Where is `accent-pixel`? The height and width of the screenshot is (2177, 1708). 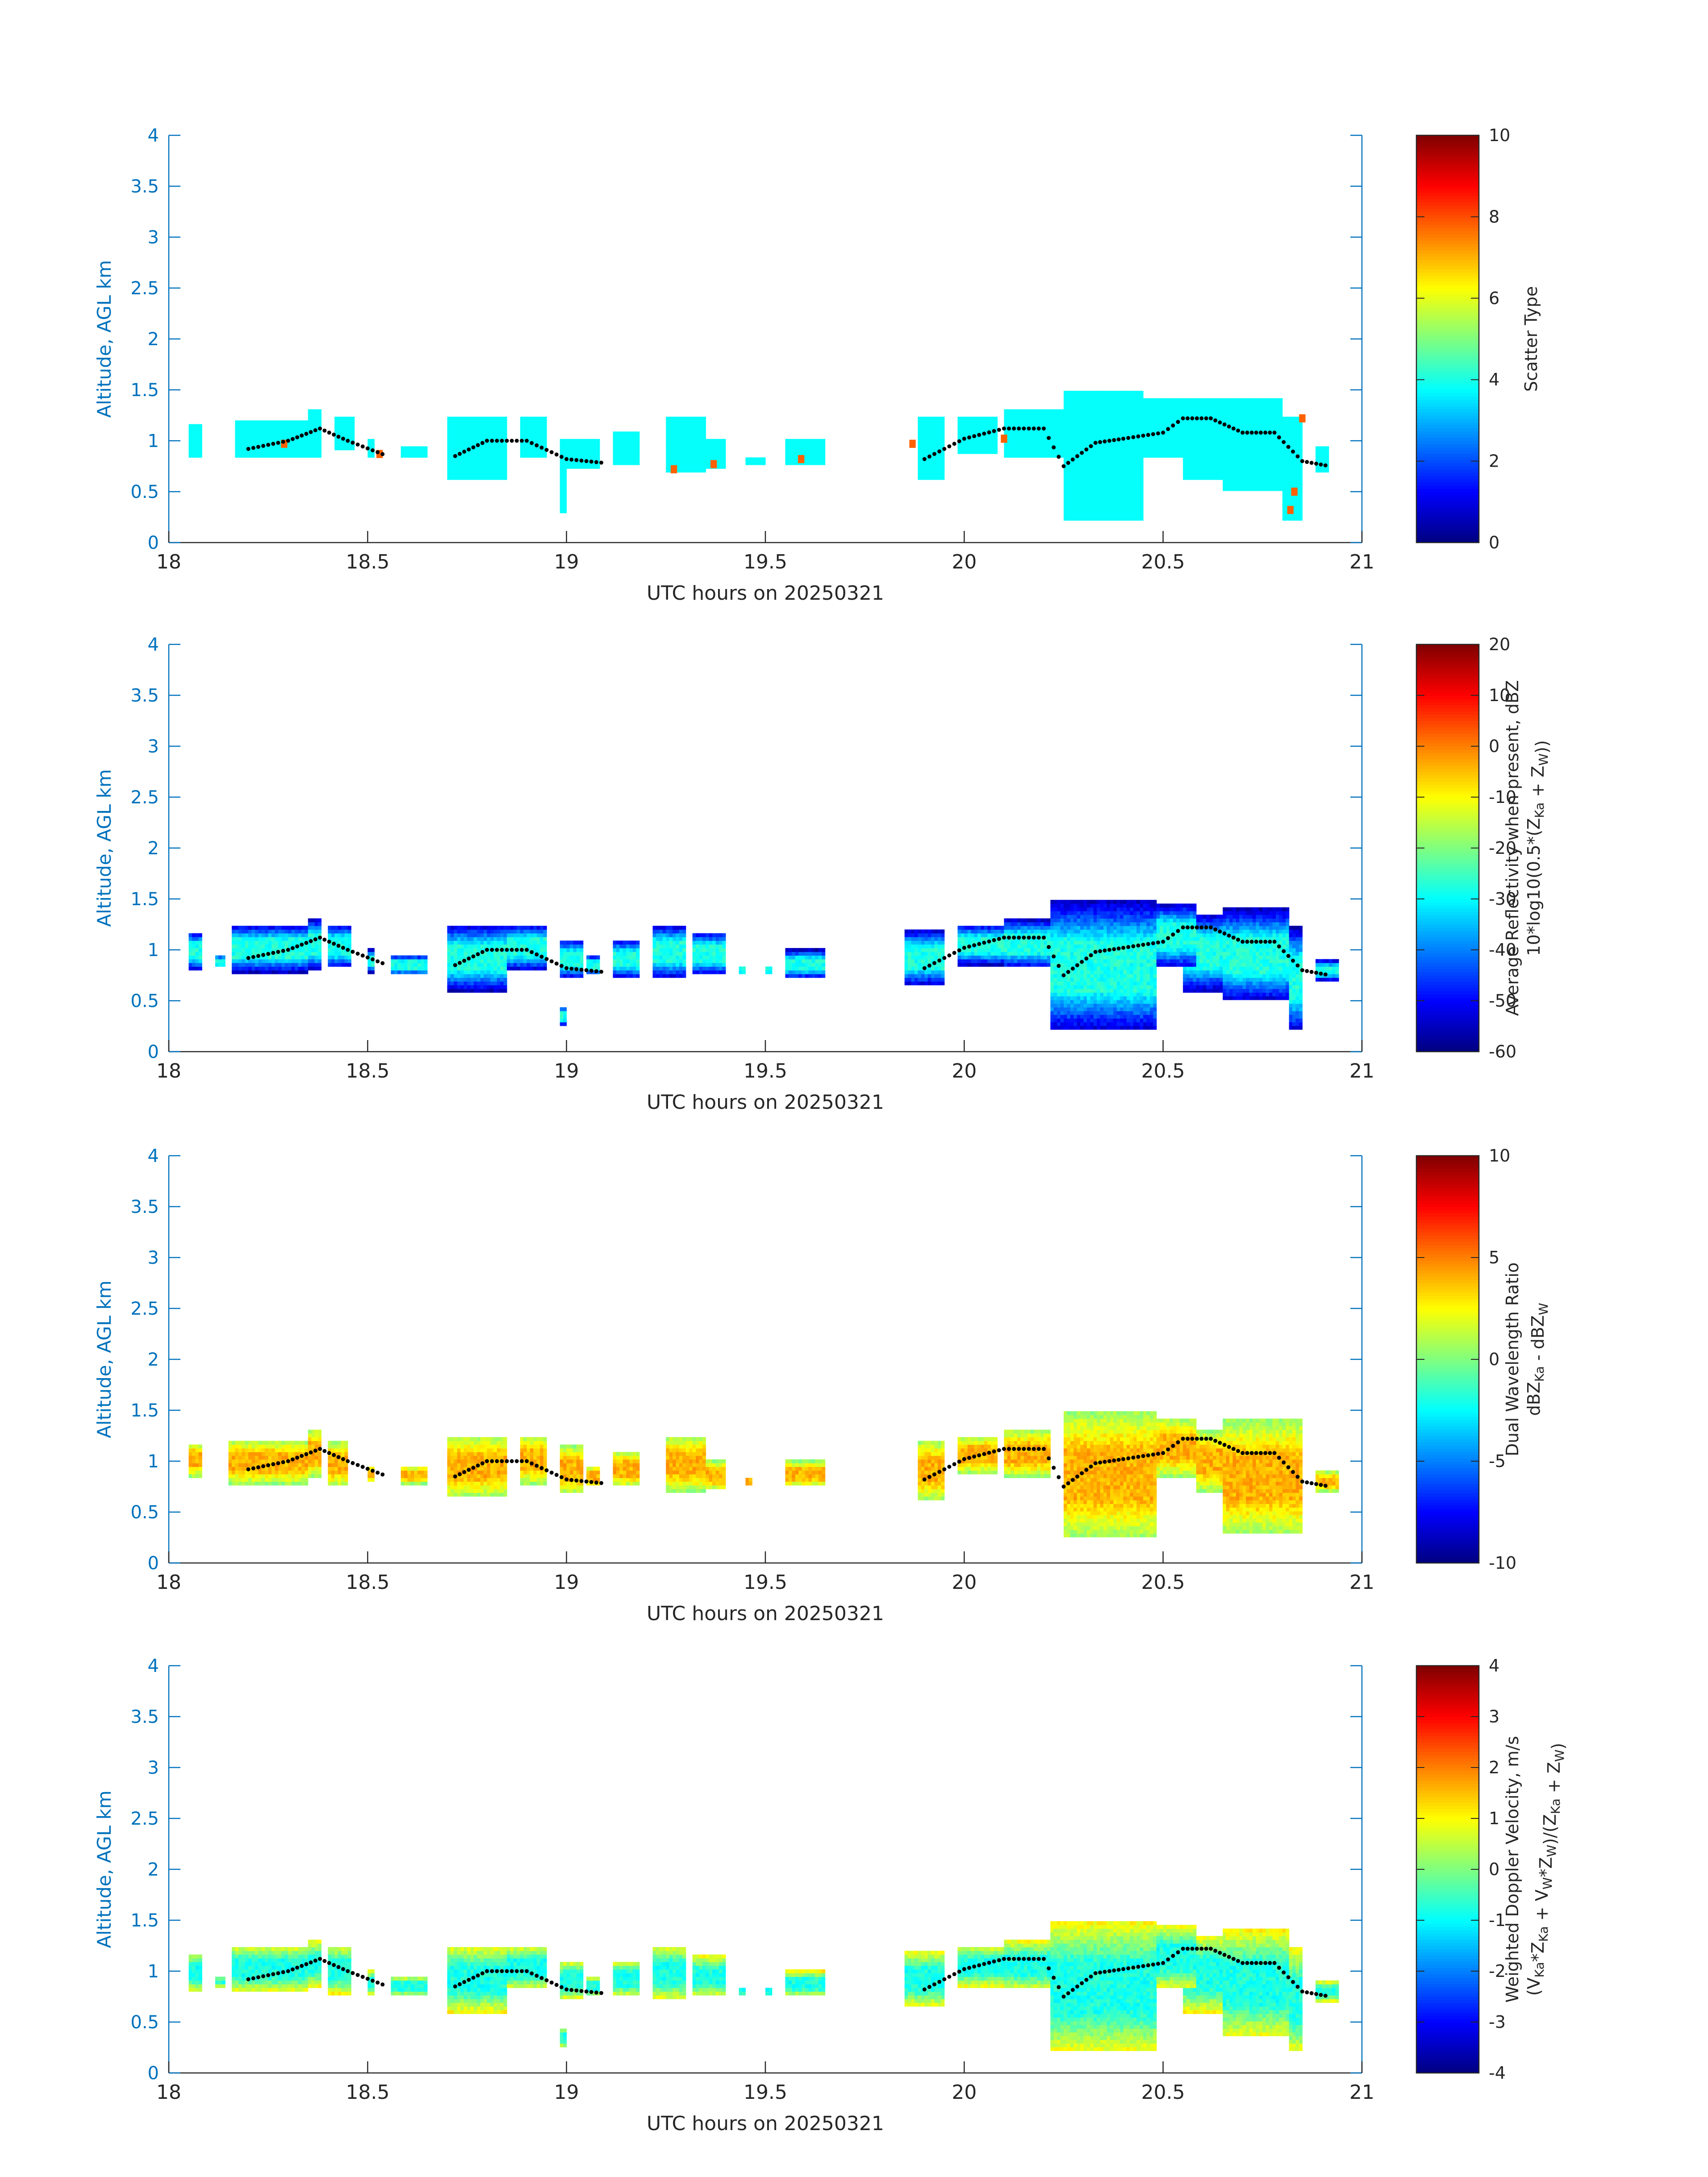 accent-pixel is located at coordinates (1290, 510).